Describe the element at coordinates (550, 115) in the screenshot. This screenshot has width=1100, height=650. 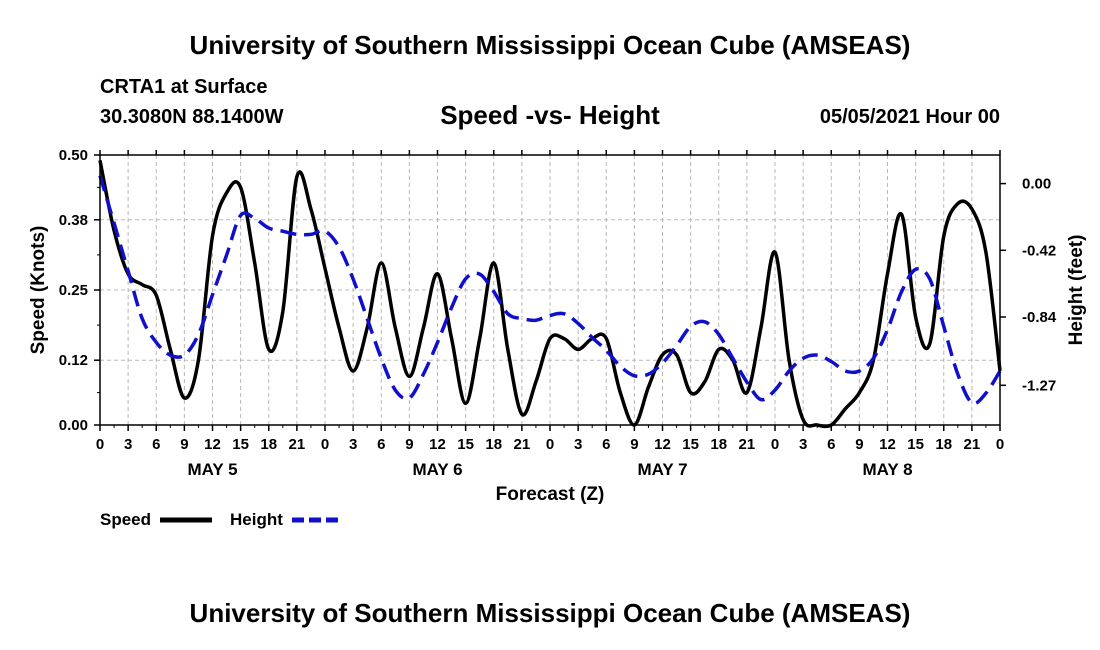
I see `chart-title: Speed -vs- Height` at that location.